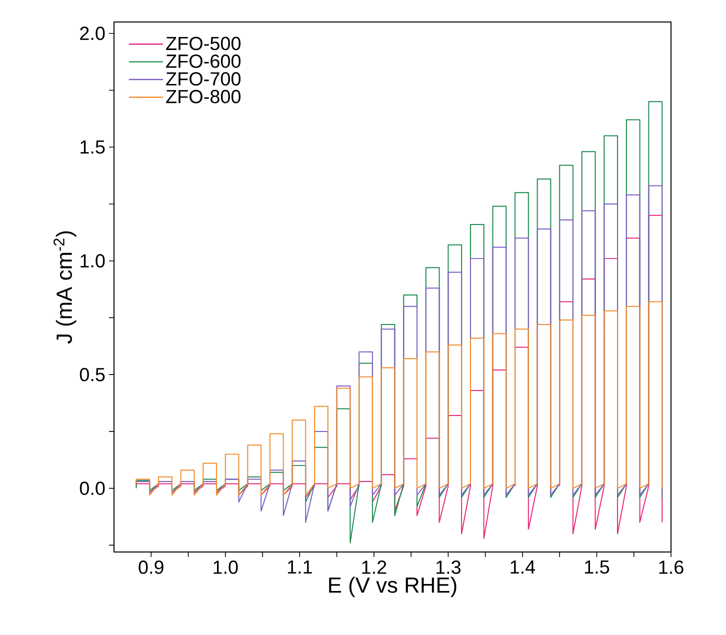 This screenshot has height=635, width=726. What do you see at coordinates (392, 587) in the screenshot?
I see `x-axis-title: E (V vs RHE)` at bounding box center [392, 587].